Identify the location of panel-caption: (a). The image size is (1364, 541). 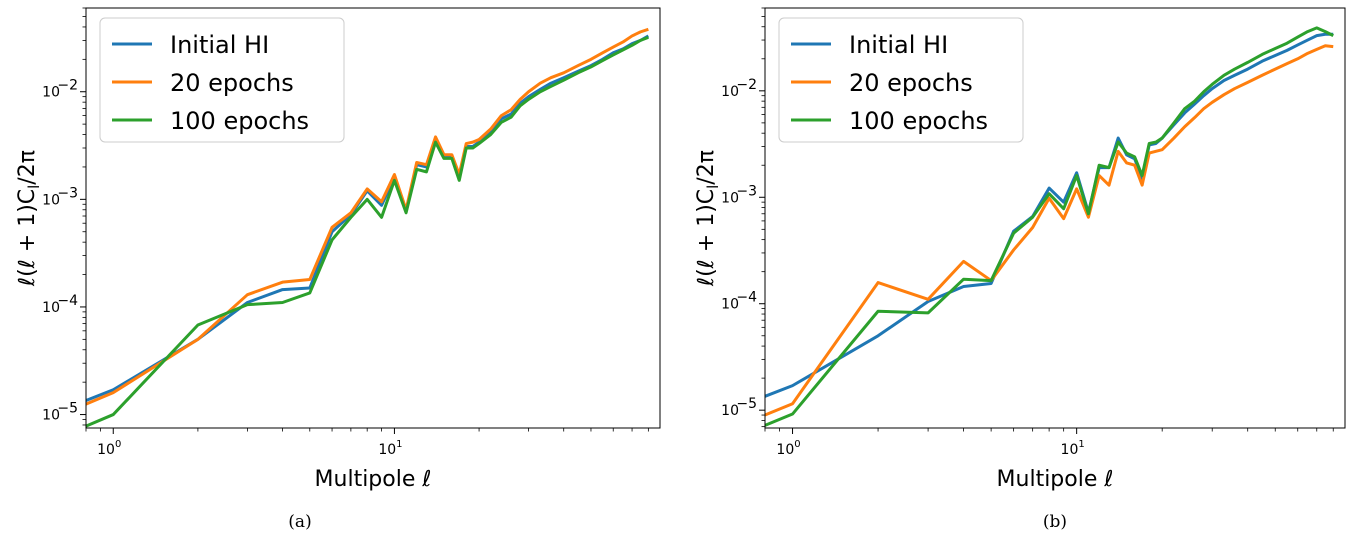
(299, 522).